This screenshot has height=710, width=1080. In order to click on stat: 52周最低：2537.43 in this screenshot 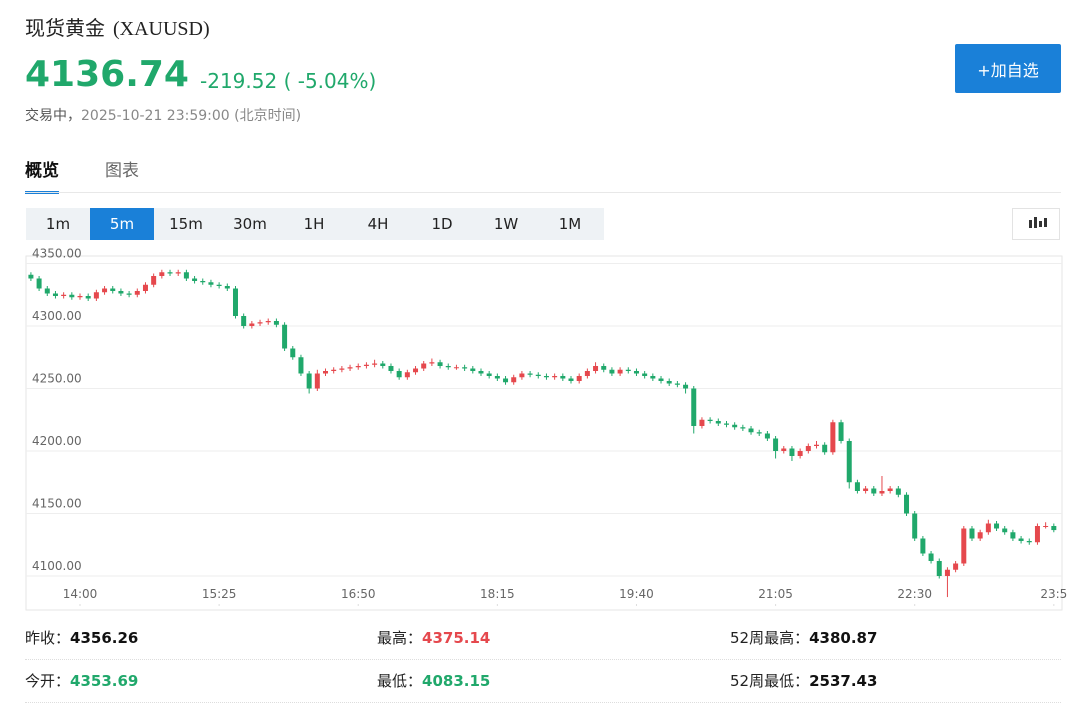, I will do `click(803, 680)`.